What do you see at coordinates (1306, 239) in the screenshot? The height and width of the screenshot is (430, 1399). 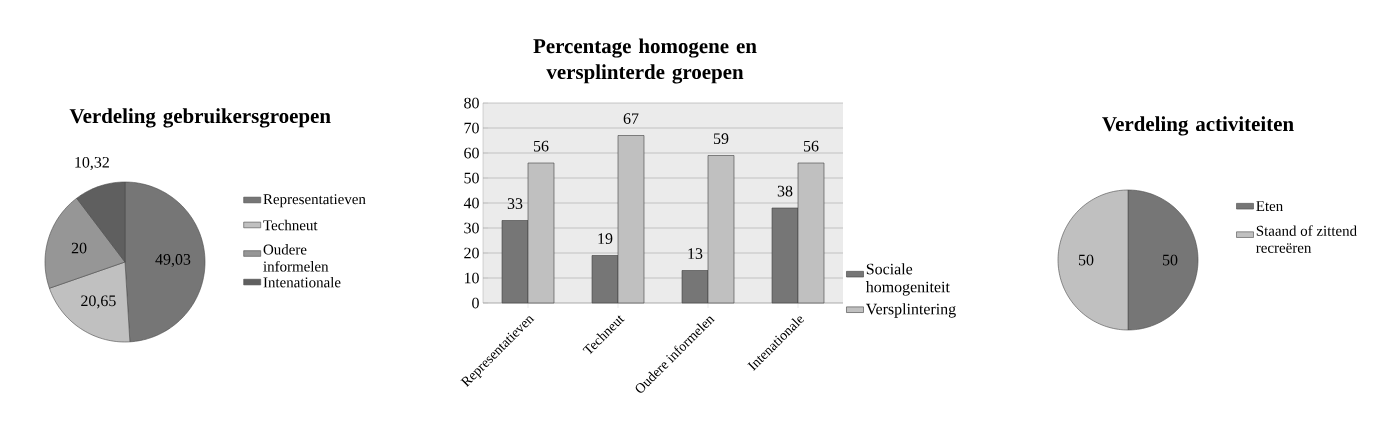 I see `legend-label: Staand of zittend recreëren` at bounding box center [1306, 239].